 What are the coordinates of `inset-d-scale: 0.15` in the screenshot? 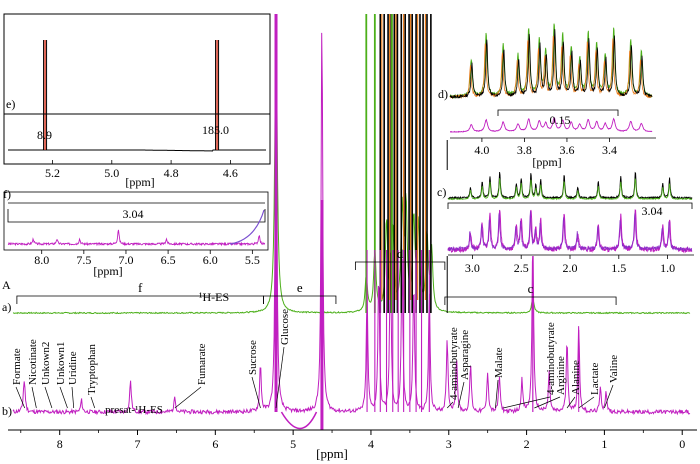 It's located at (560, 120).